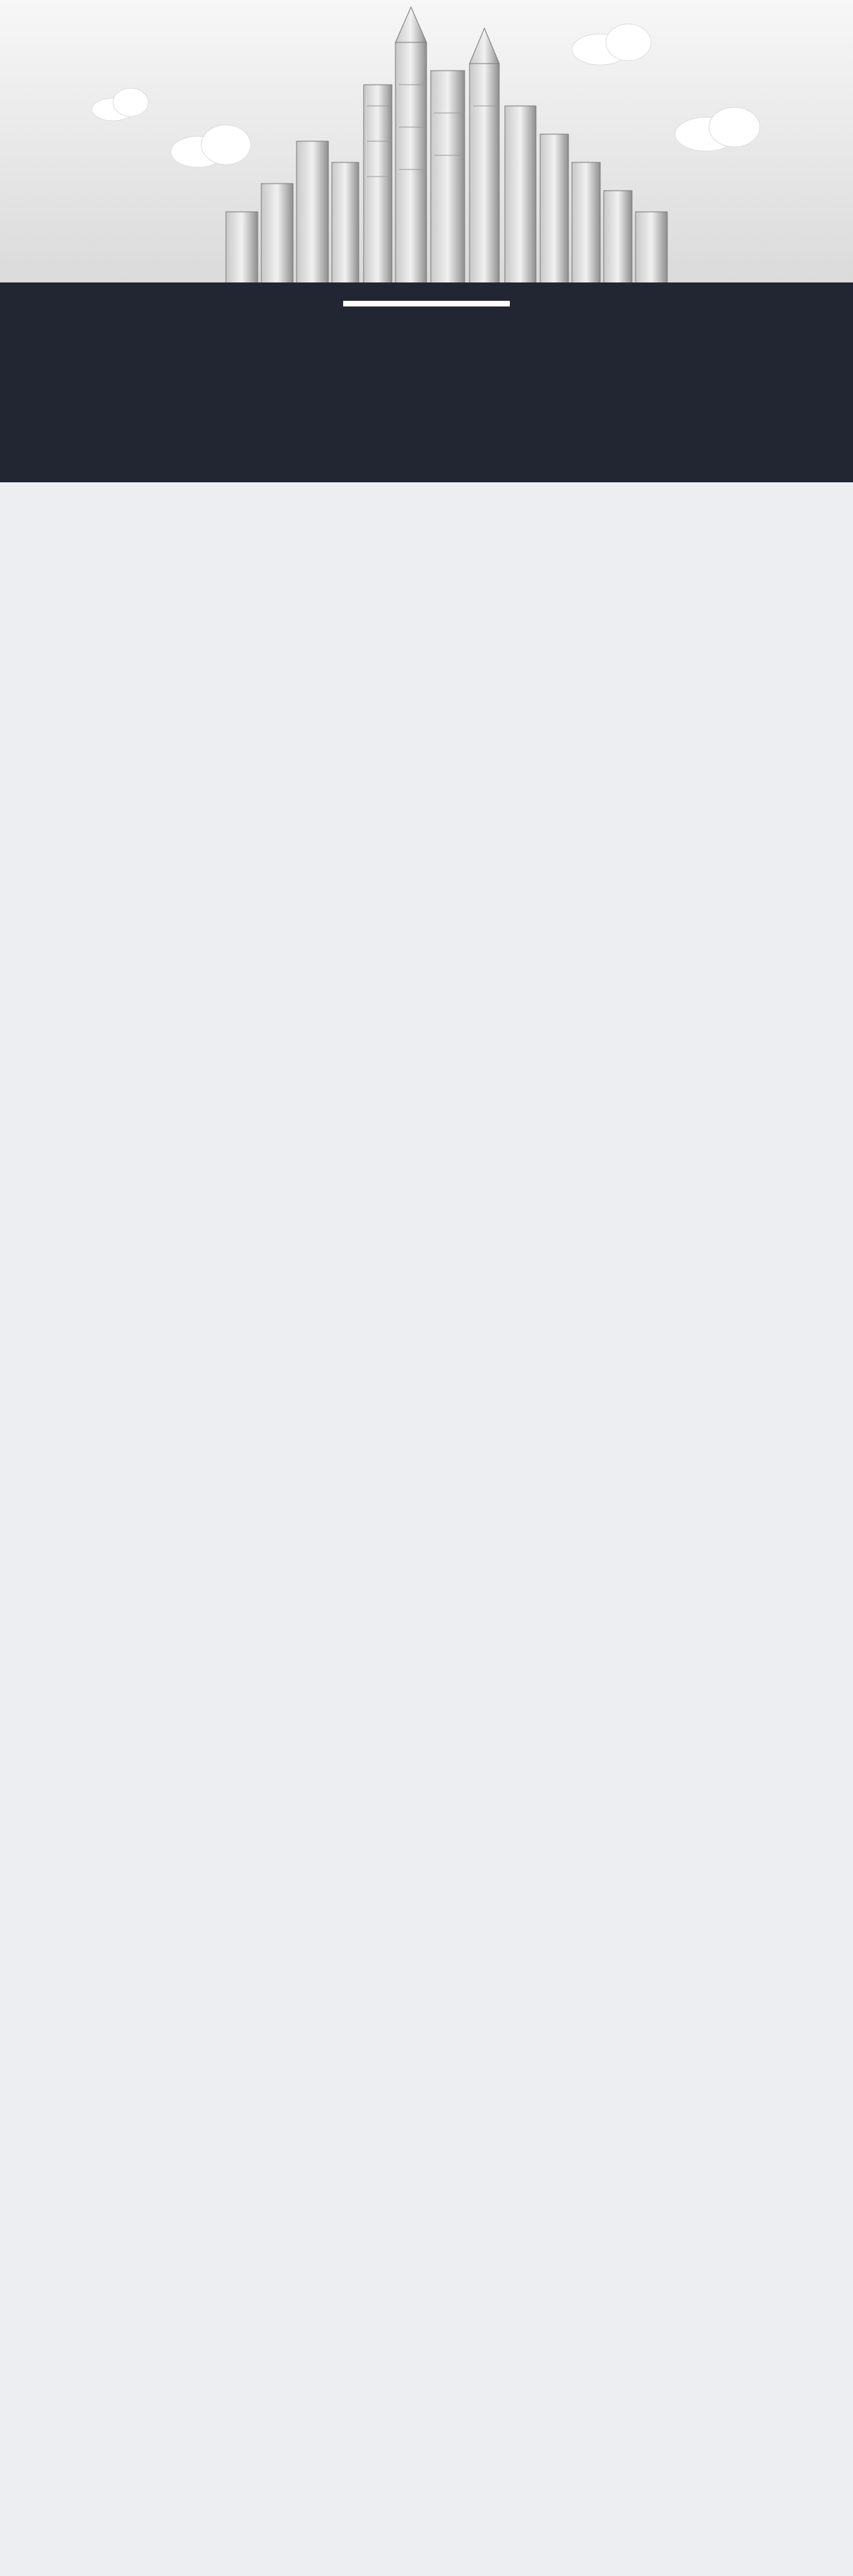 The image size is (853, 2576). Describe the element at coordinates (426, 148) in the screenshot. I see `city-skyline-illustration` at that location.